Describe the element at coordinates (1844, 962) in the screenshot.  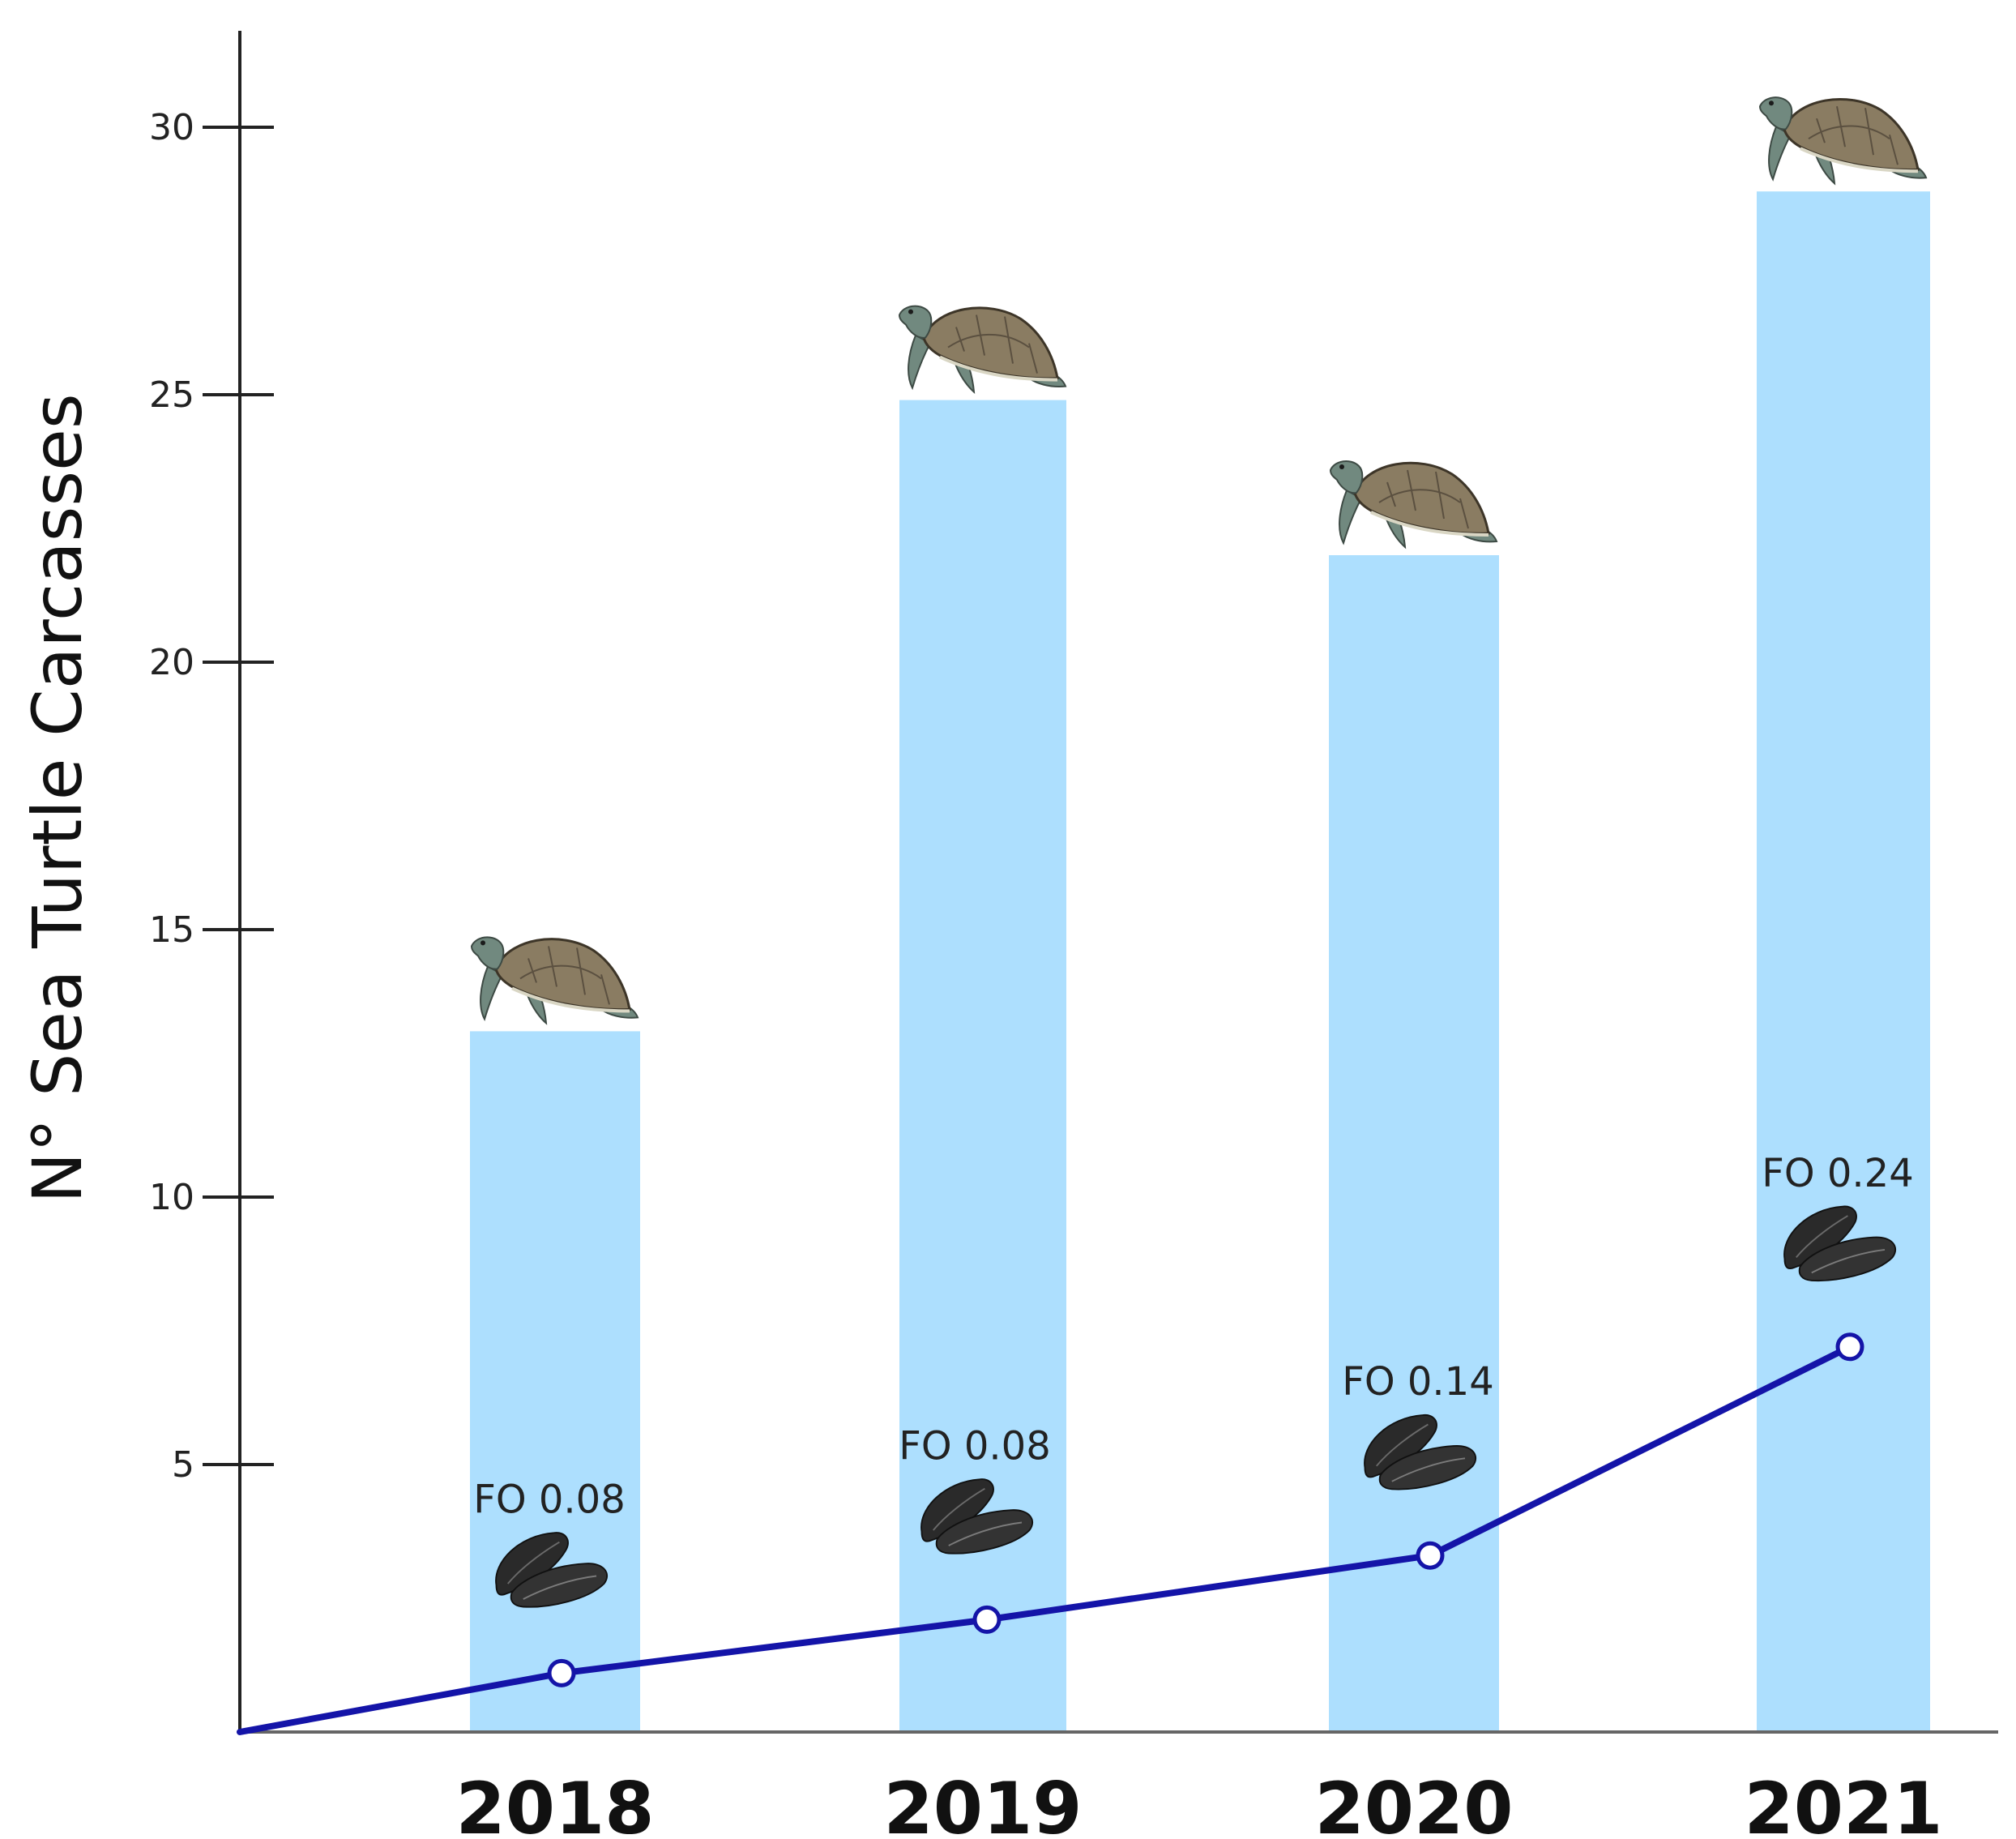
I see `bar-2021` at that location.